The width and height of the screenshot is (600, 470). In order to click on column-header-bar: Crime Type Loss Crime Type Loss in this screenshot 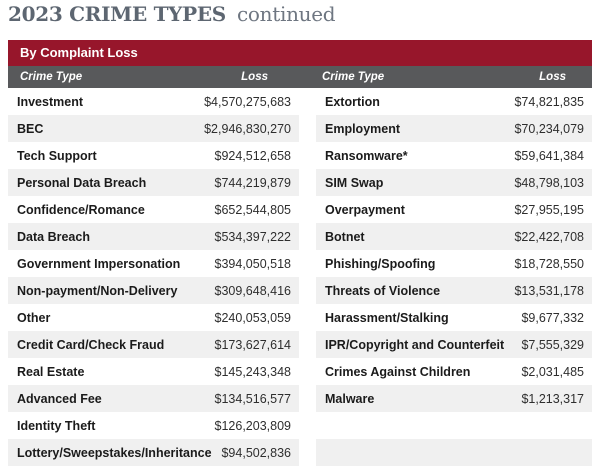, I will do `click(300, 77)`.